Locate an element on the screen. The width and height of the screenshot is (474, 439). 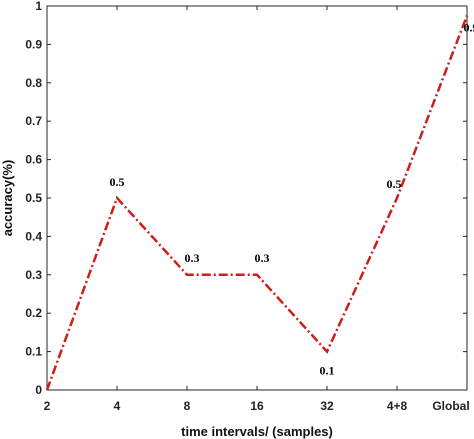
y-tick-label: 0.4 is located at coordinates (33, 236).